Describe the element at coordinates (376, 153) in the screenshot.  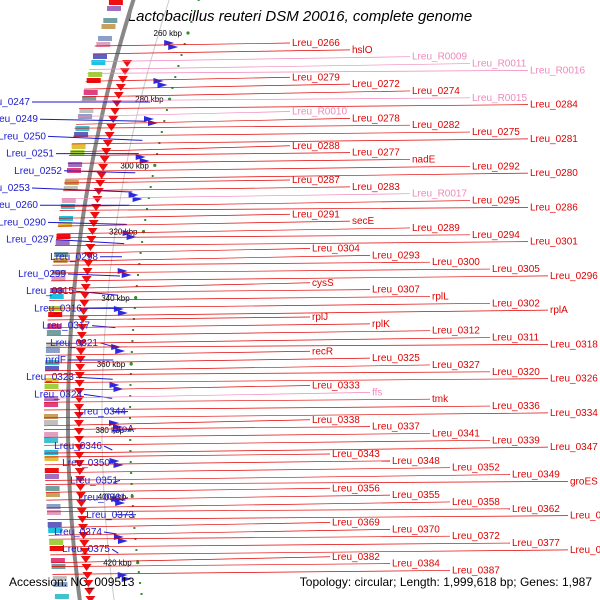
I see `reverse-gene-label: Lreu_0277` at that location.